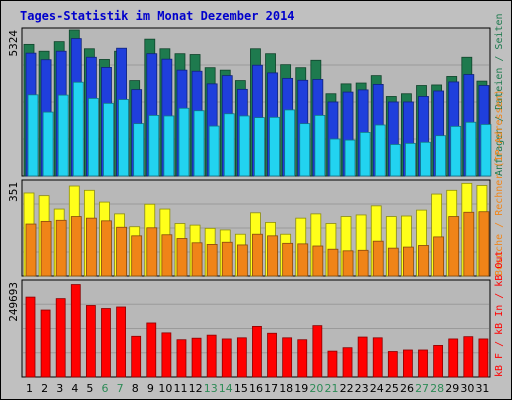  Describe the element at coordinates (165, 388) in the screenshot. I see `xtick-day-10: 10` at that location.